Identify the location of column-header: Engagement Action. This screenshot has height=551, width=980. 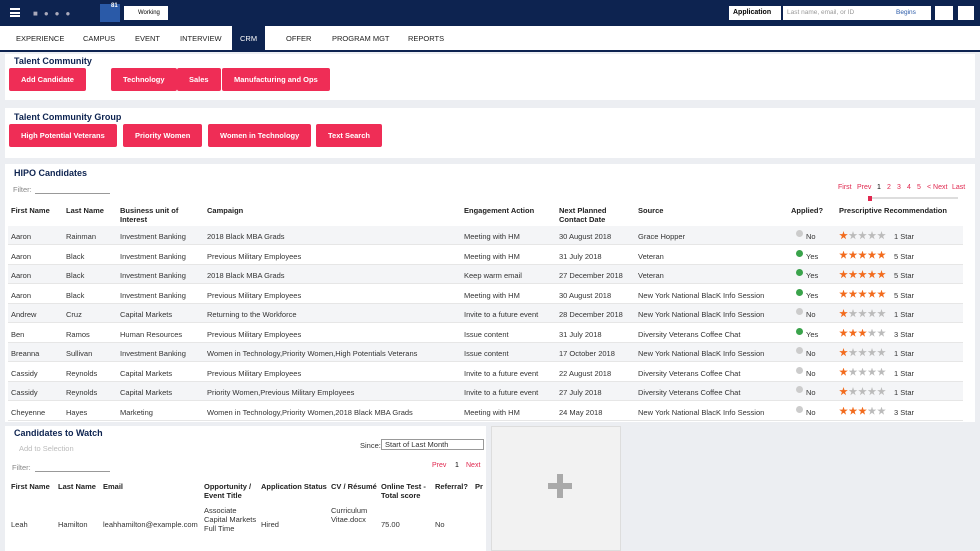
(499, 210).